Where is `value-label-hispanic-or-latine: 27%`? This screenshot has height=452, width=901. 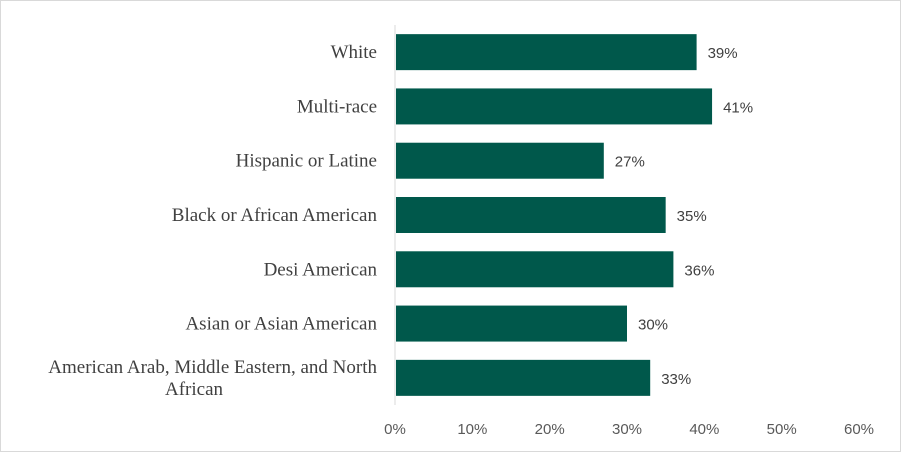
value-label-hispanic-or-latine: 27% is located at coordinates (630, 162).